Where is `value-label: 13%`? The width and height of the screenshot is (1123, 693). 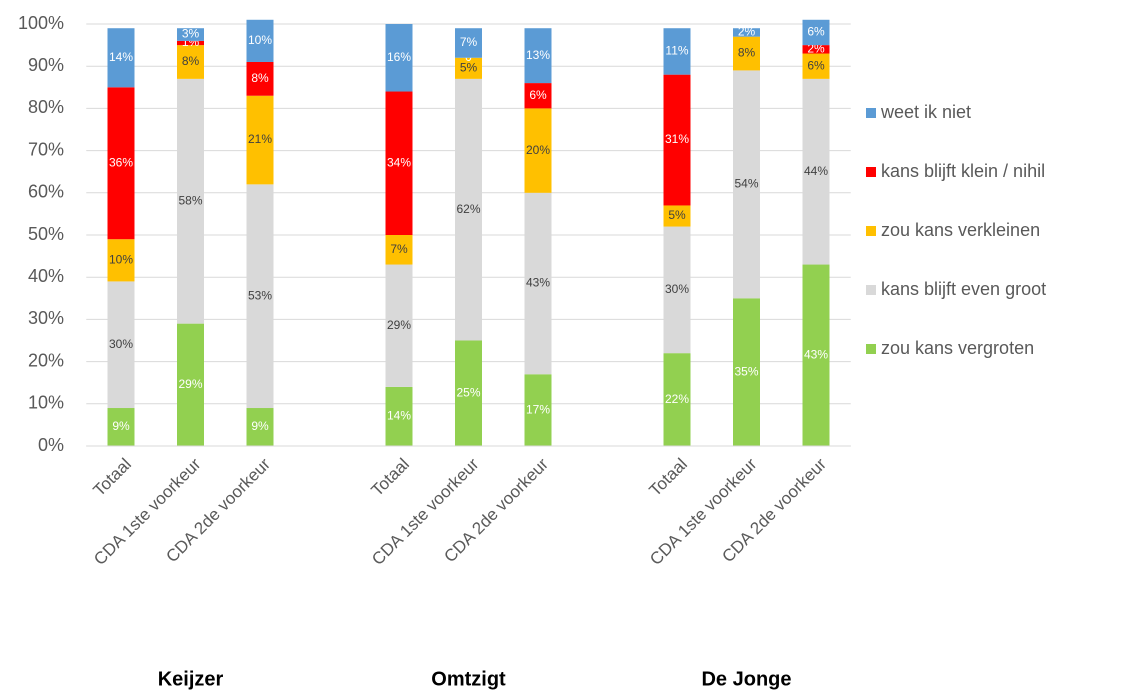
value-label: 13% is located at coordinates (538, 55).